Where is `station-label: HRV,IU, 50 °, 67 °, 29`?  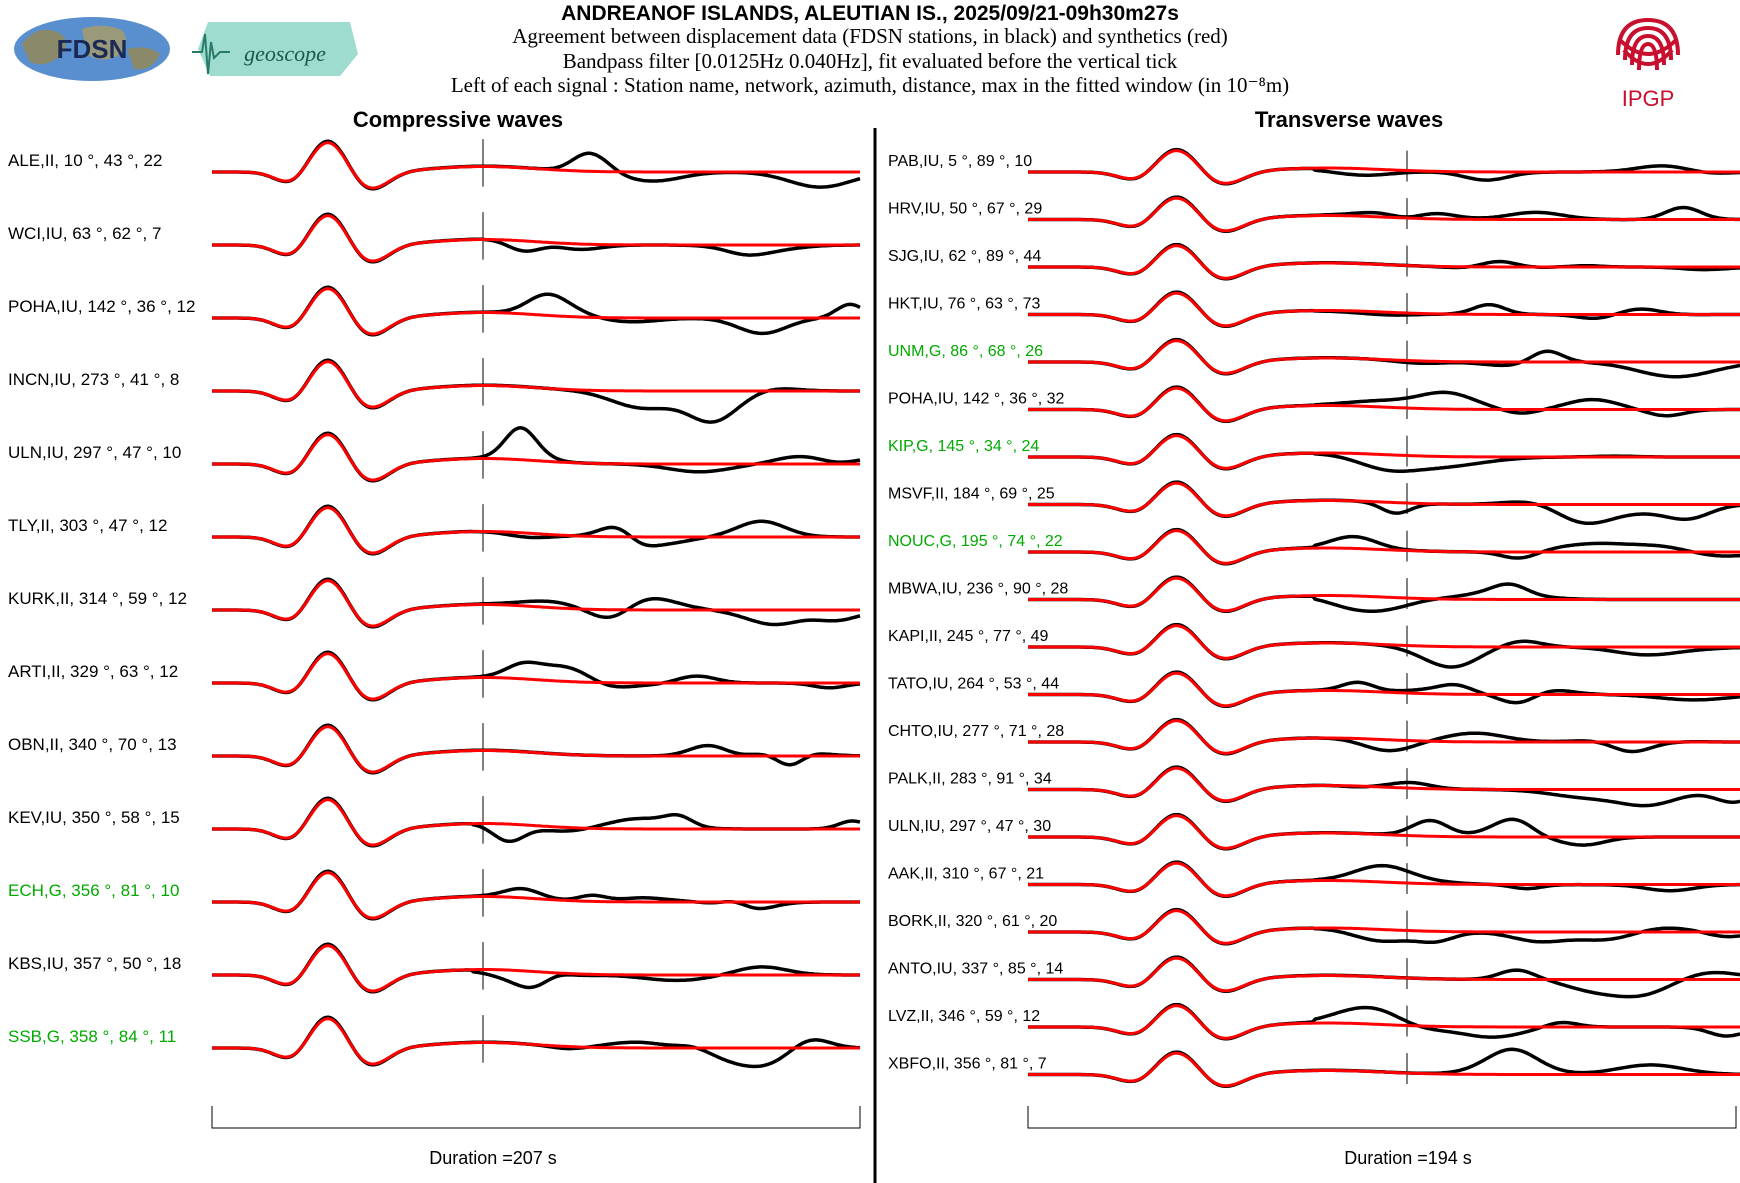
station-label: HRV,IU, 50 °, 67 °, 29 is located at coordinates (965, 209).